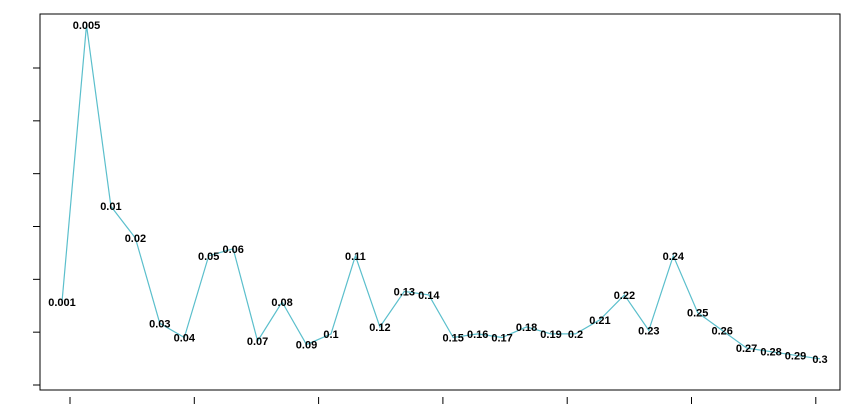 This screenshot has width=863, height=415. What do you see at coordinates (648, 331) in the screenshot?
I see `point-label-24: 0.23` at bounding box center [648, 331].